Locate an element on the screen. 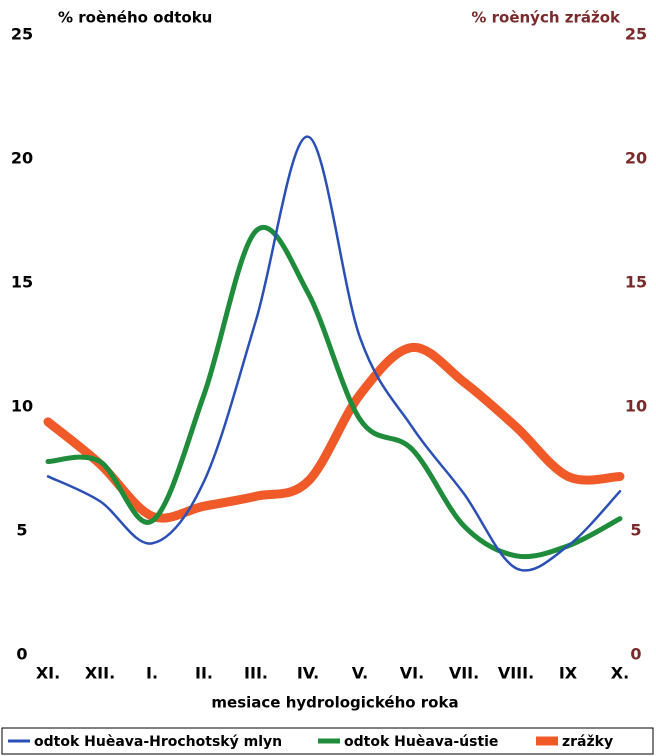 The width and height of the screenshot is (656, 756). y-tick-label: 25 is located at coordinates (22, 34).